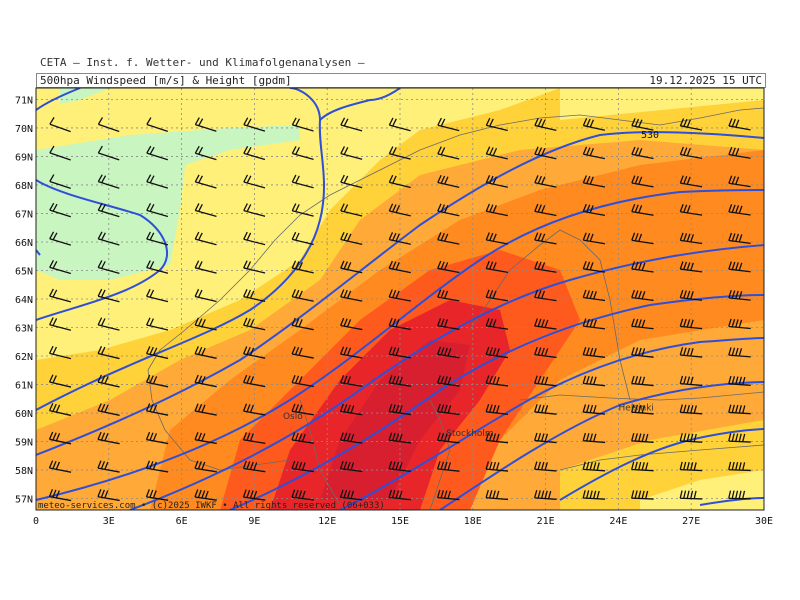 This screenshot has height=600, width=800. What do you see at coordinates (24, 157) in the screenshot?
I see `lat-label: 69N` at bounding box center [24, 157].